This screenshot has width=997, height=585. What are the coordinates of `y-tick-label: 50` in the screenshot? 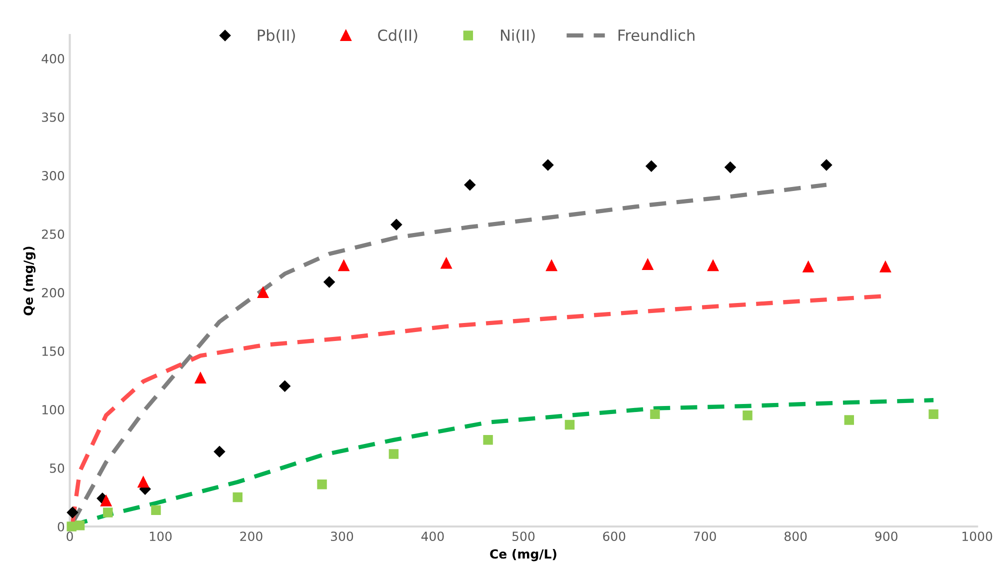 It's located at (57, 468).